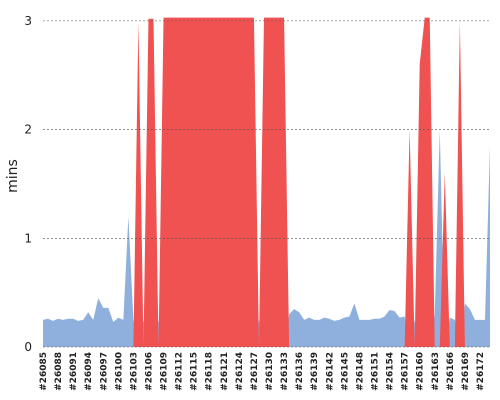 The image size is (500, 400). Describe the element at coordinates (210, 371) in the screenshot. I see `x-tick-label: #26118` at that location.